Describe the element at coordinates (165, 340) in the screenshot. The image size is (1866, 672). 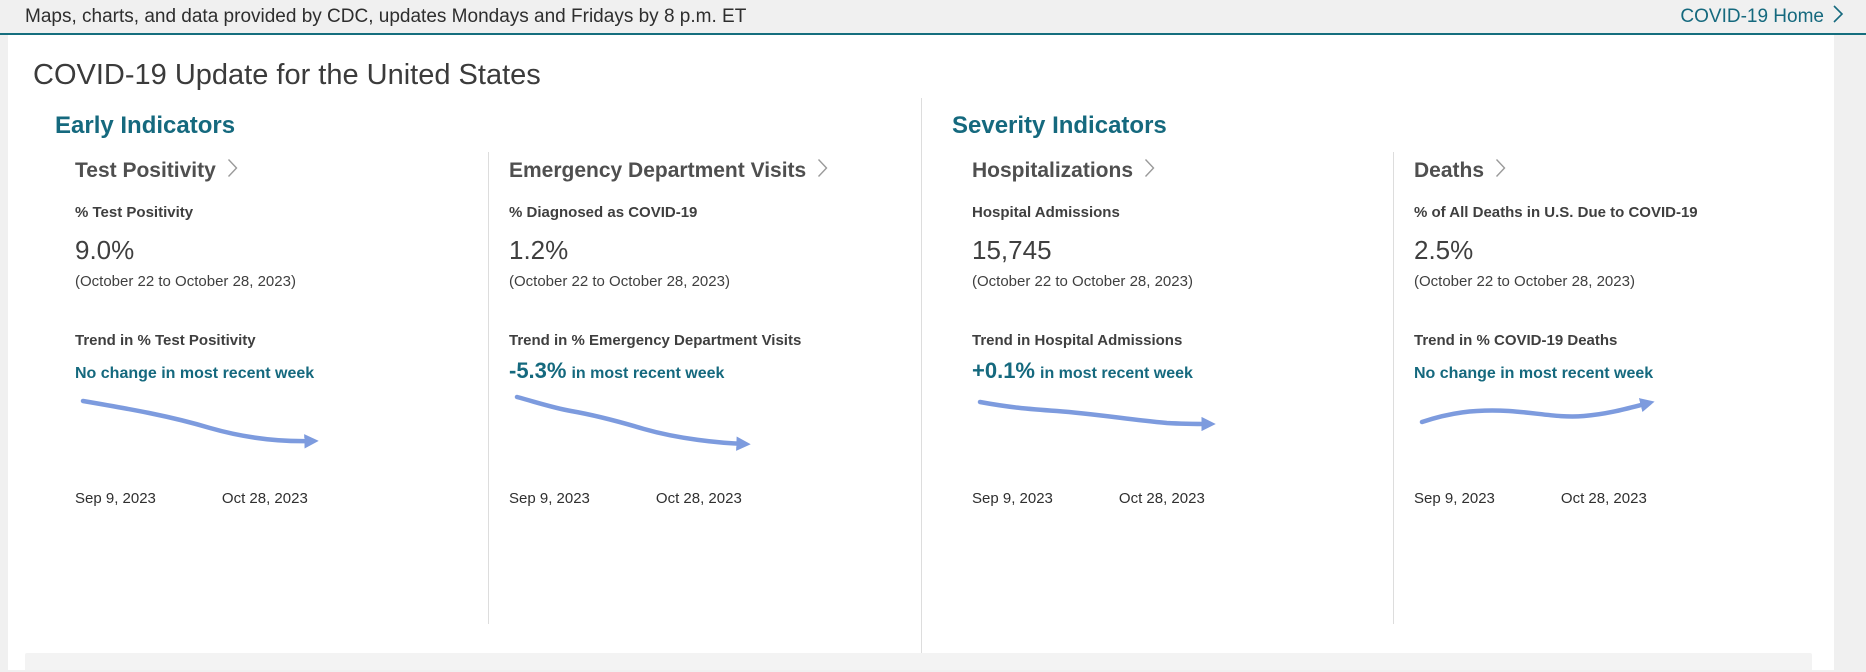
I see `trend-label: Trend in % Test Positivity` at that location.